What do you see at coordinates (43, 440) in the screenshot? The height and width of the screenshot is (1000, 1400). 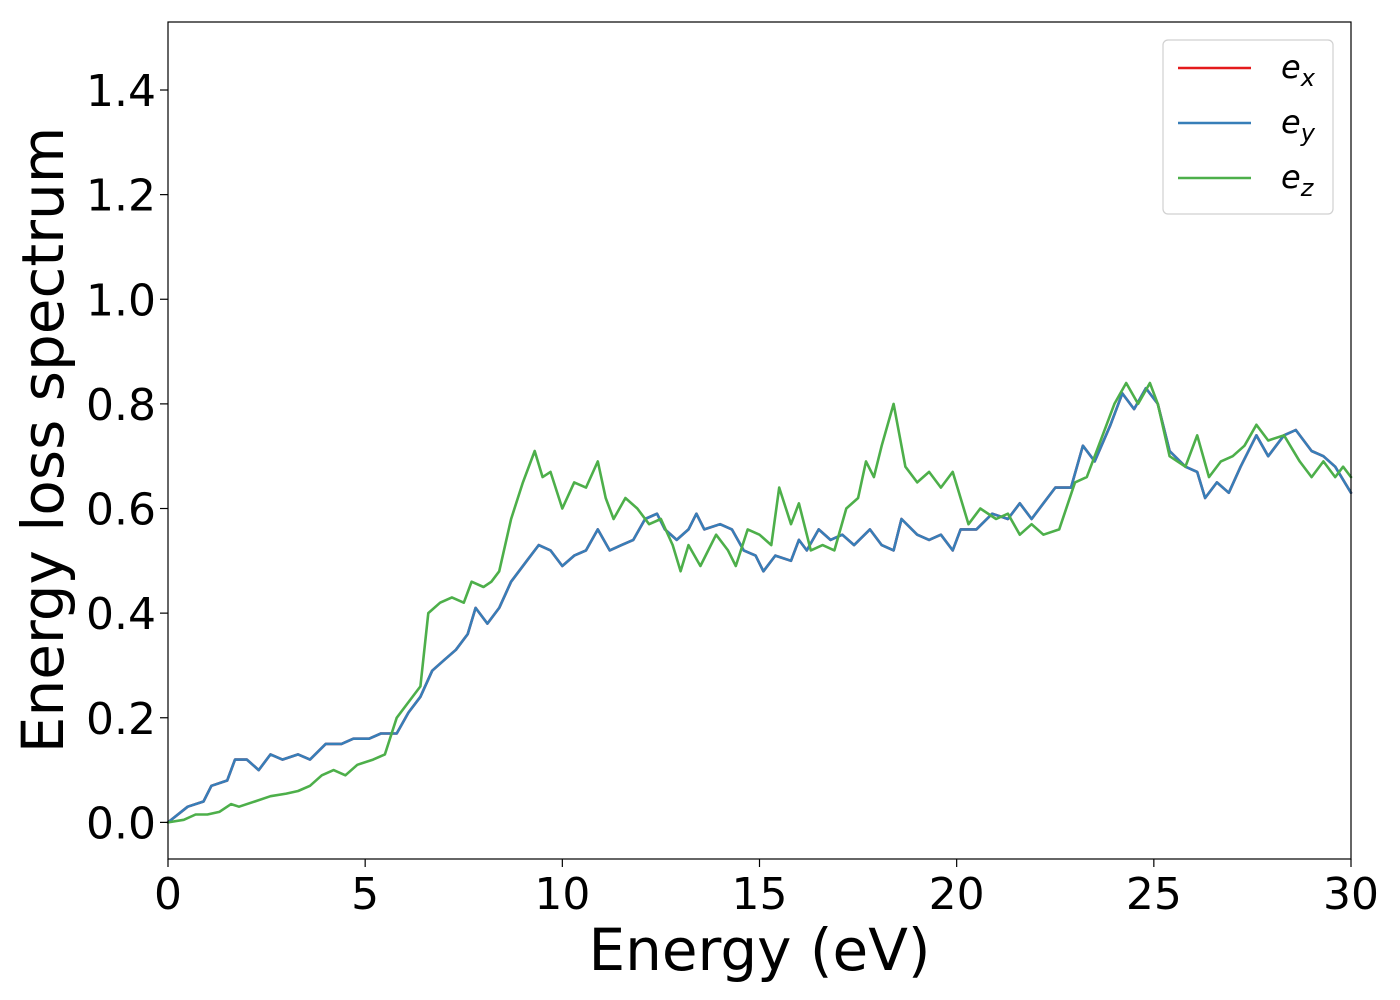 I see `y-axis-label: Energy loss spectrum` at bounding box center [43, 440].